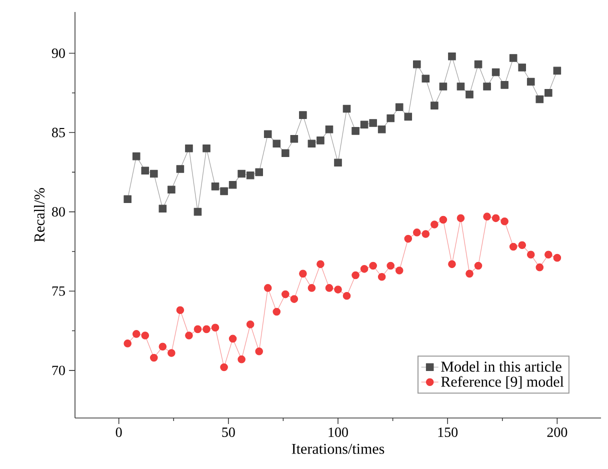 The height and width of the screenshot is (469, 608). What do you see at coordinates (58, 133) in the screenshot?
I see `y-tick-label: 85` at bounding box center [58, 133].